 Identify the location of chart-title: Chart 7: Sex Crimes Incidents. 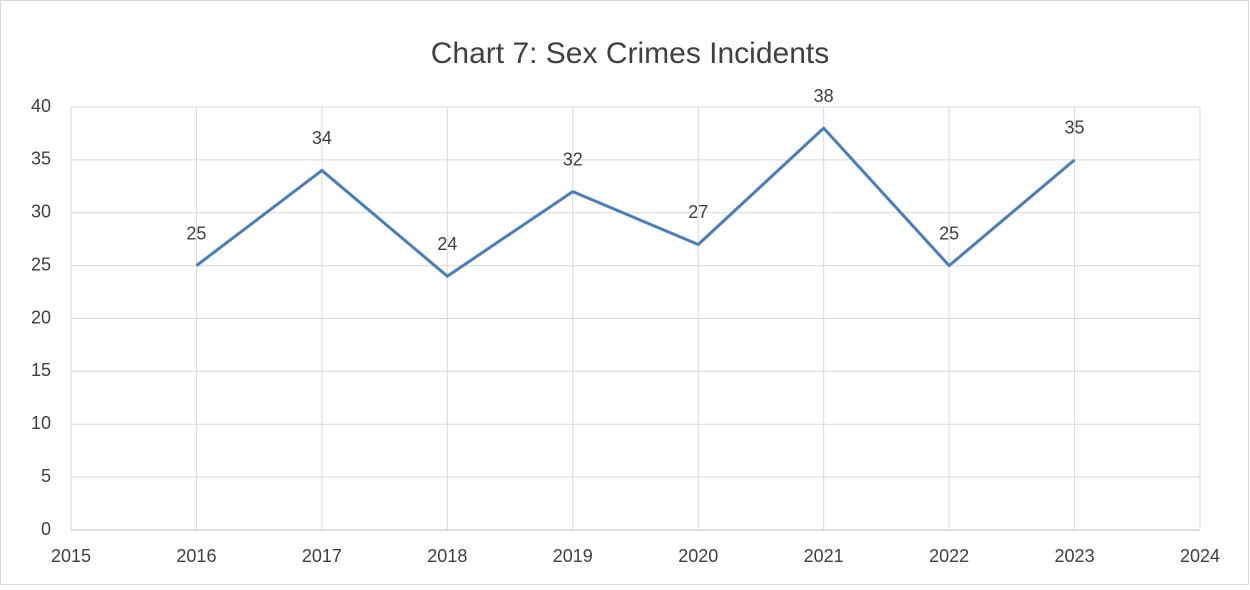
(630, 53).